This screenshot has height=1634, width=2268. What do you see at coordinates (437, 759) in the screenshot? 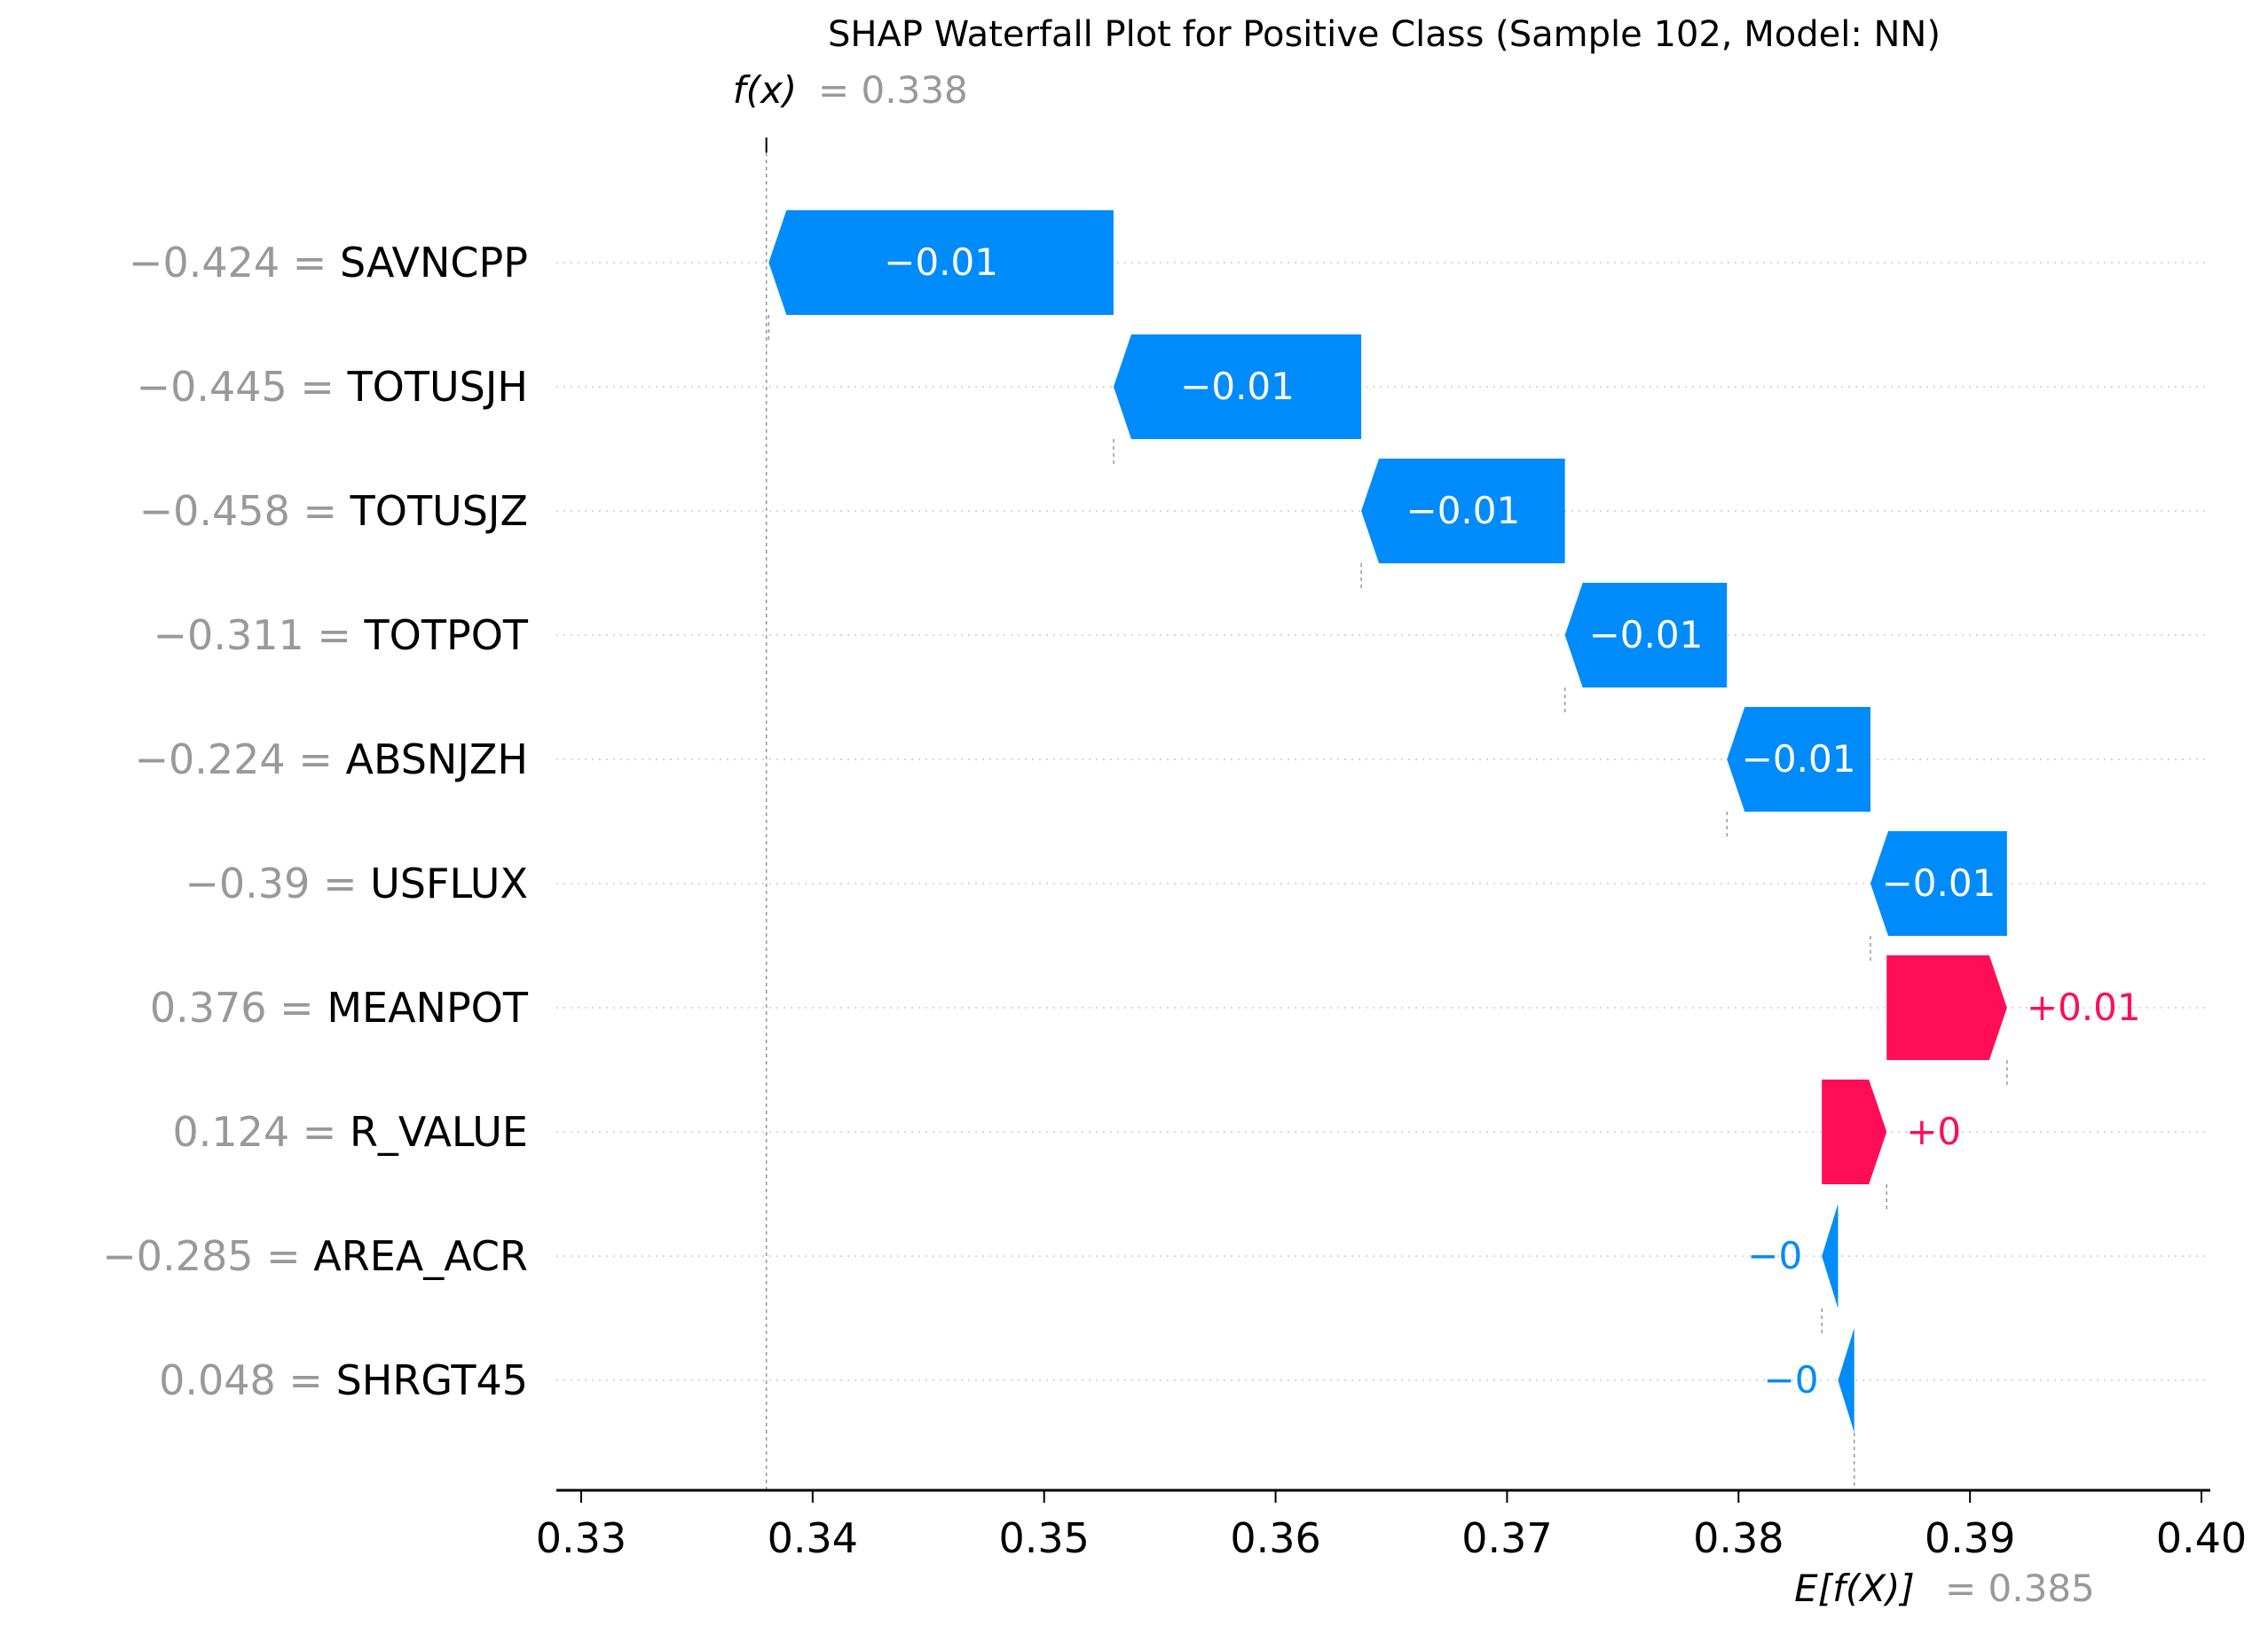
I see `feature-name: ABSNJZH` at bounding box center [437, 759].